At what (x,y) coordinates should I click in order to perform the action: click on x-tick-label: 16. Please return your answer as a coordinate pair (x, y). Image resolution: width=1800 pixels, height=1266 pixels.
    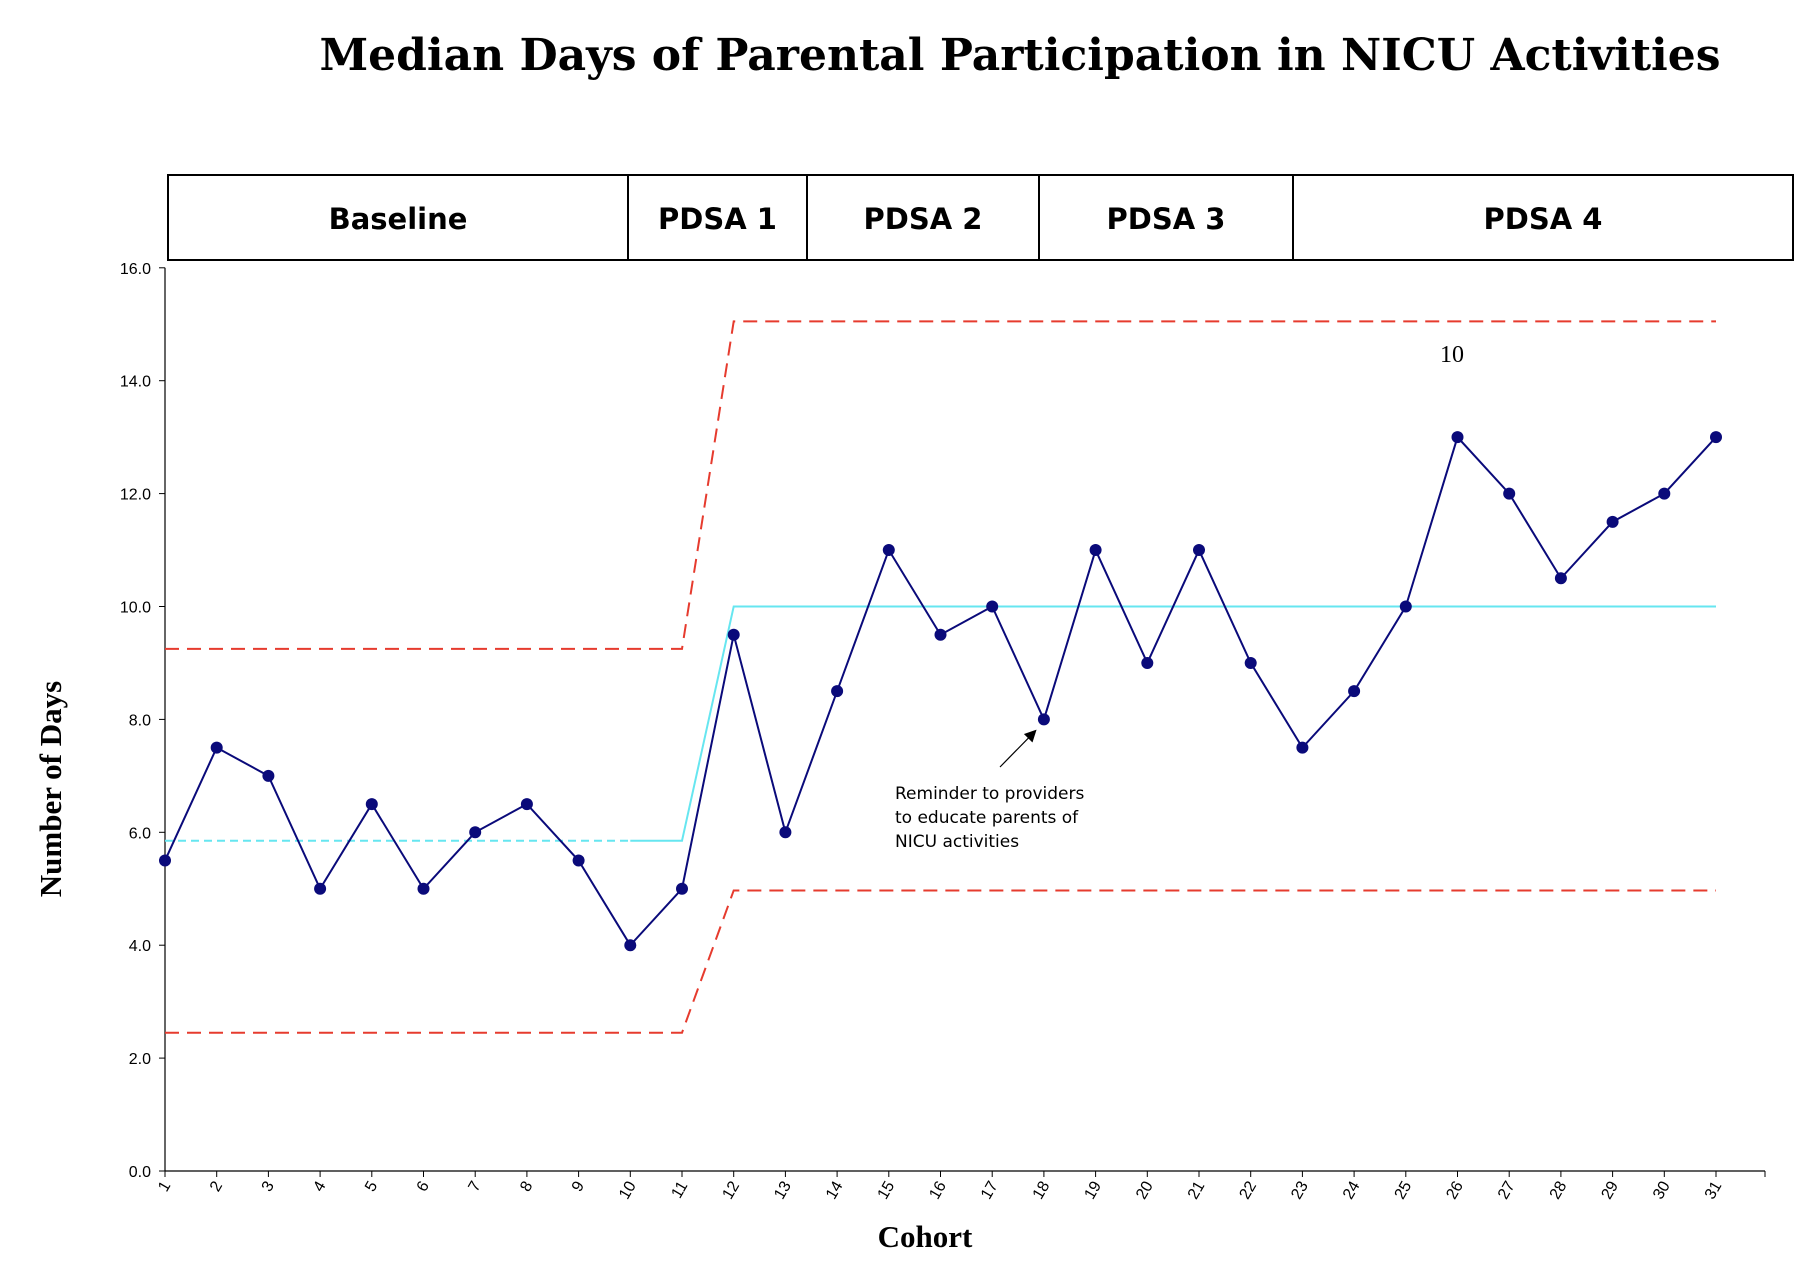
    Looking at the image, I should click on (938, 1190).